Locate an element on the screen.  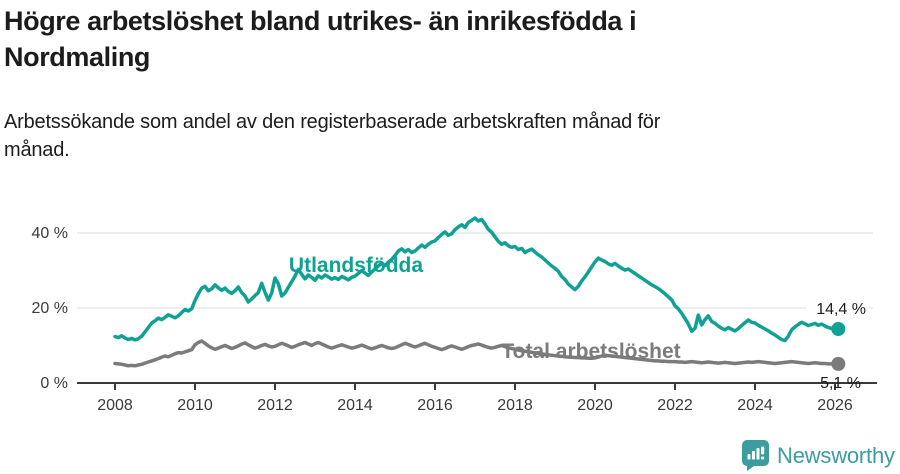
y-tick-label: 20 % is located at coordinates (50, 308).